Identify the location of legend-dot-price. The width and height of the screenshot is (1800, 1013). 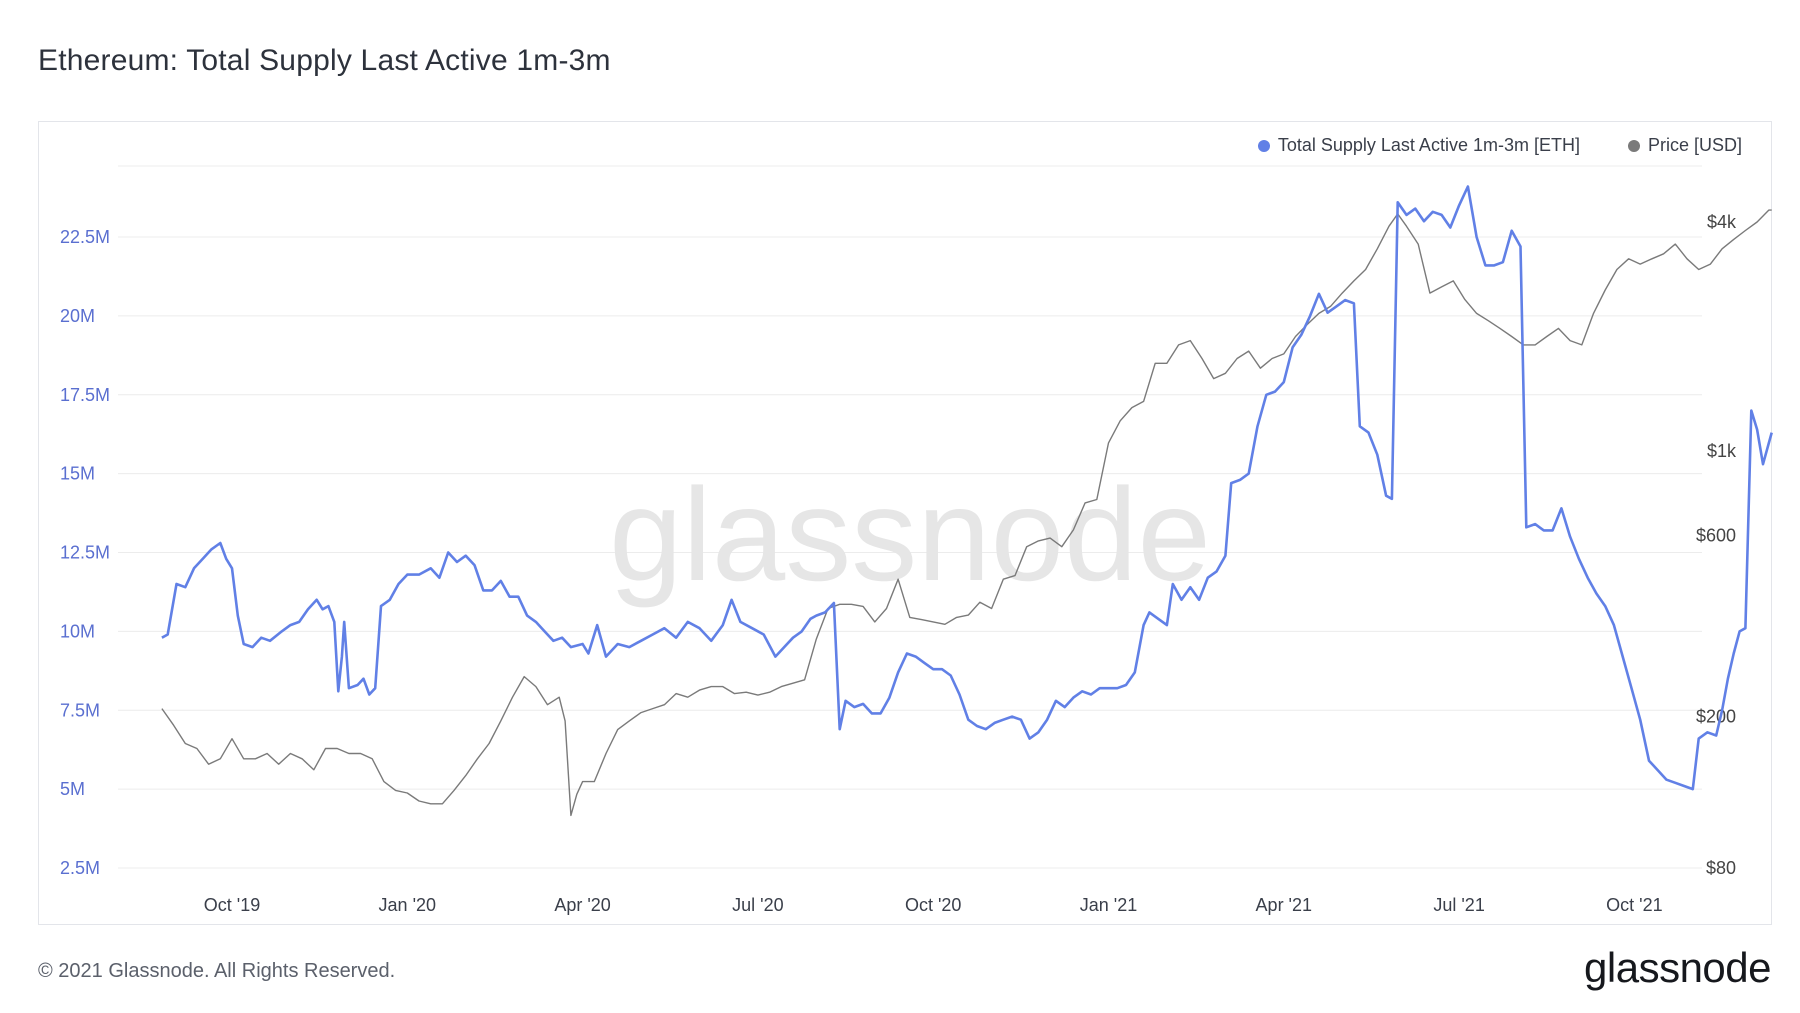
(1633, 145).